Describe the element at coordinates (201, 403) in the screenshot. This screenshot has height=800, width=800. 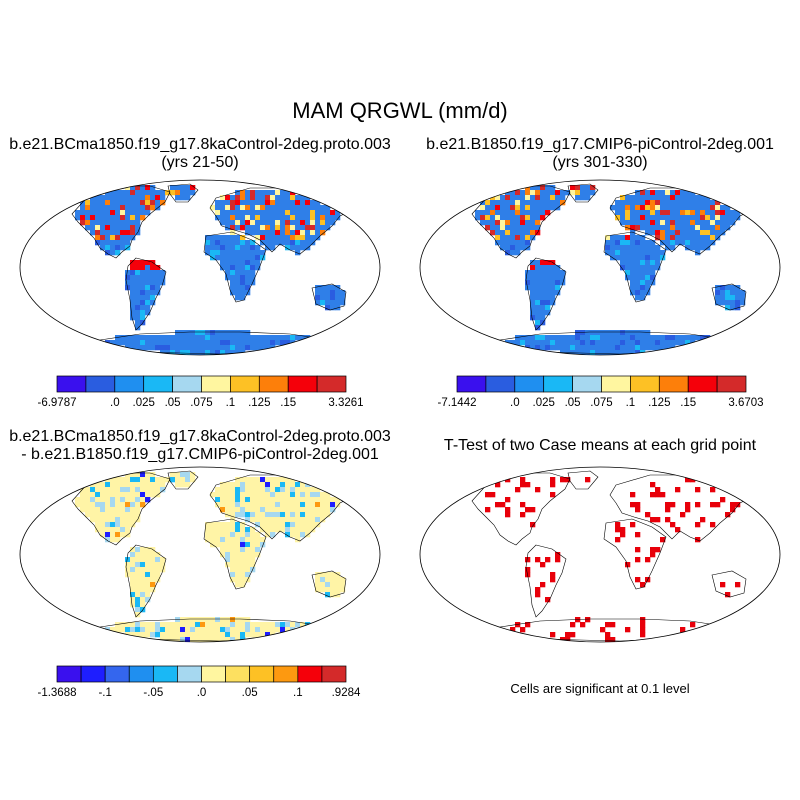
I see `colorbar-tick-label: .075` at that location.